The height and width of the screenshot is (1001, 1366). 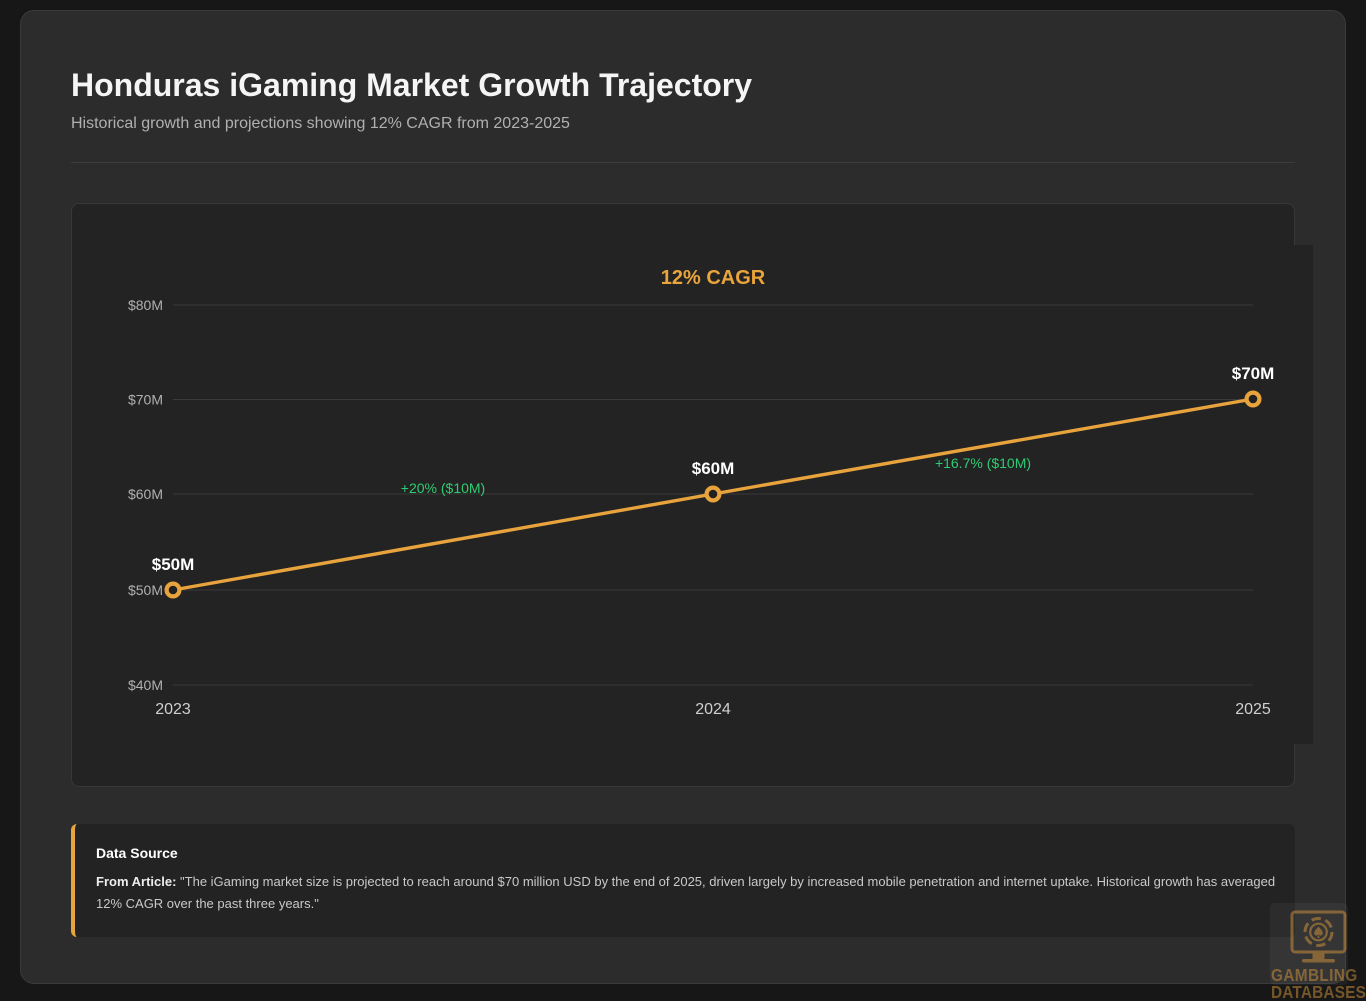 What do you see at coordinates (173, 709) in the screenshot?
I see `svg-text: 2023` at bounding box center [173, 709].